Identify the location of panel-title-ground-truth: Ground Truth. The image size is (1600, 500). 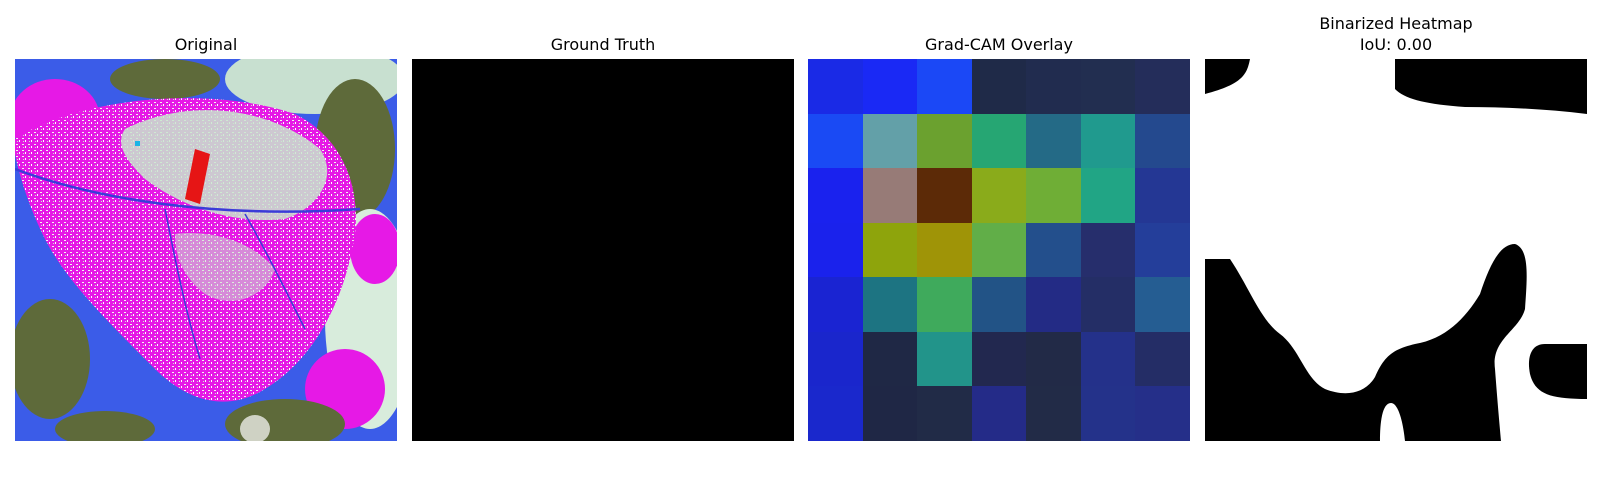
(603, 44).